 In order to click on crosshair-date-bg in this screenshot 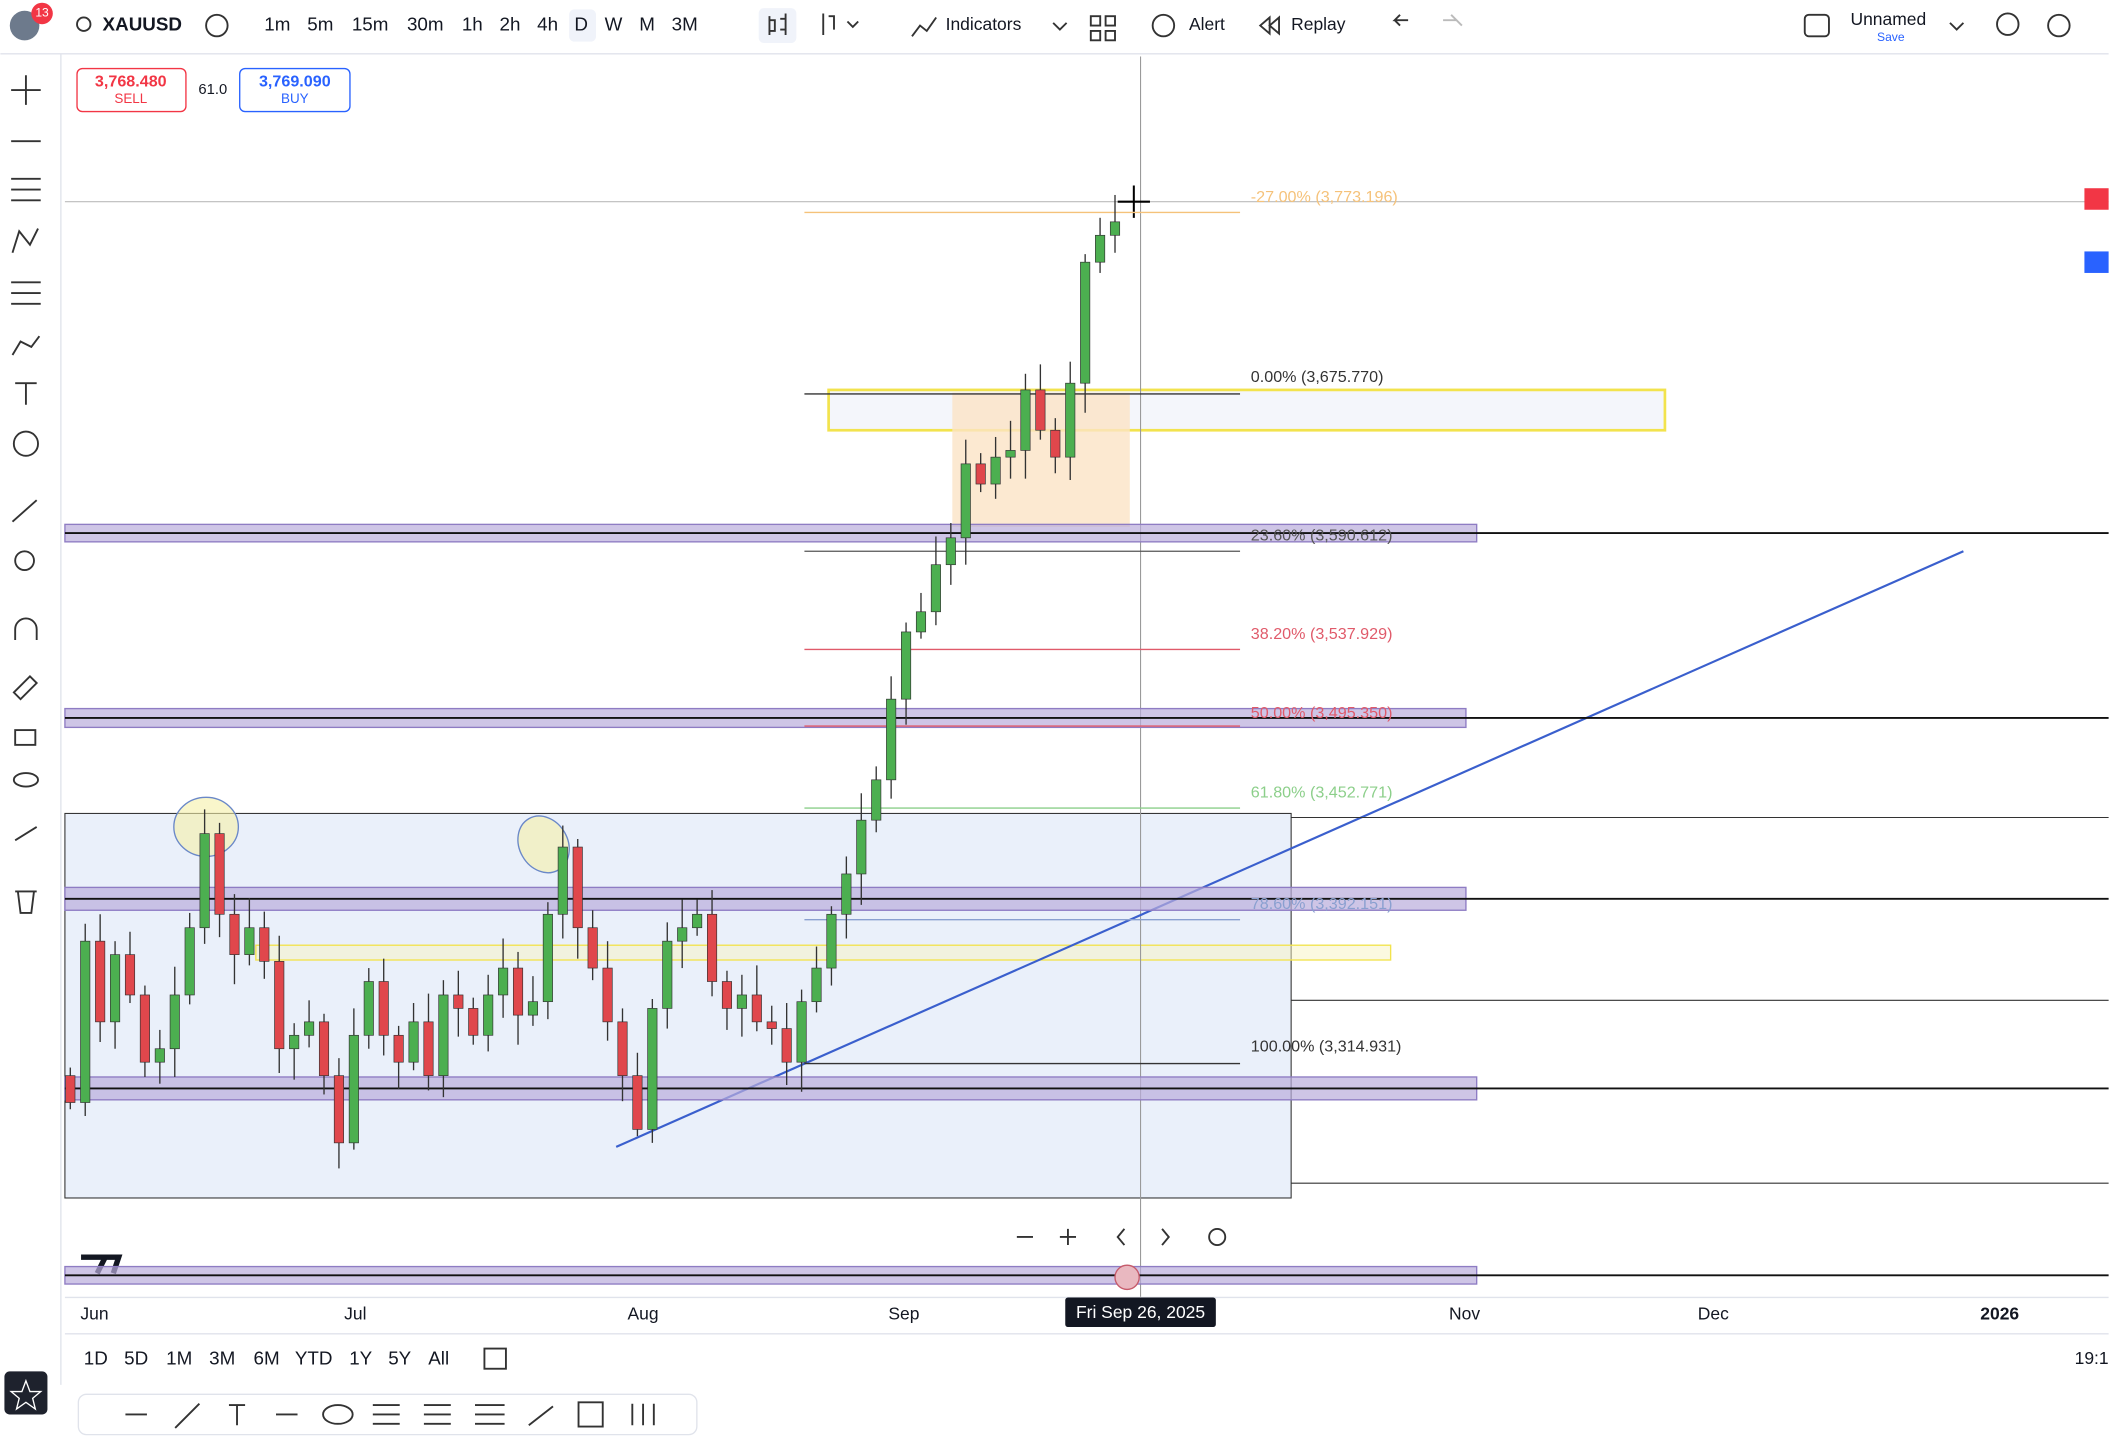, I will do `click(1140, 1312)`.